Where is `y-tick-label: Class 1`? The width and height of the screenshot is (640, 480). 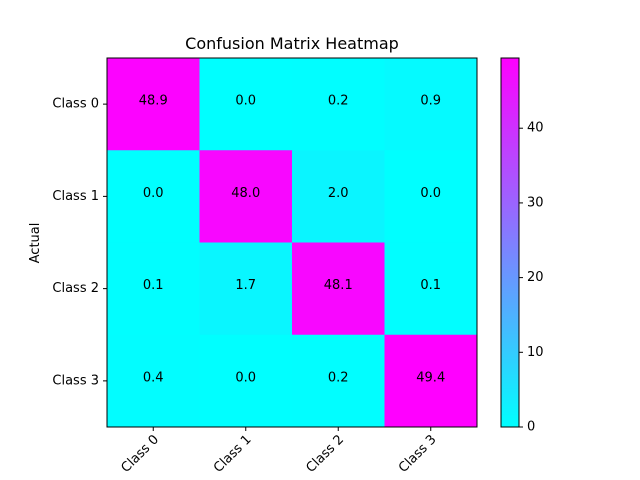
y-tick-label: Class 1 is located at coordinates (75, 196).